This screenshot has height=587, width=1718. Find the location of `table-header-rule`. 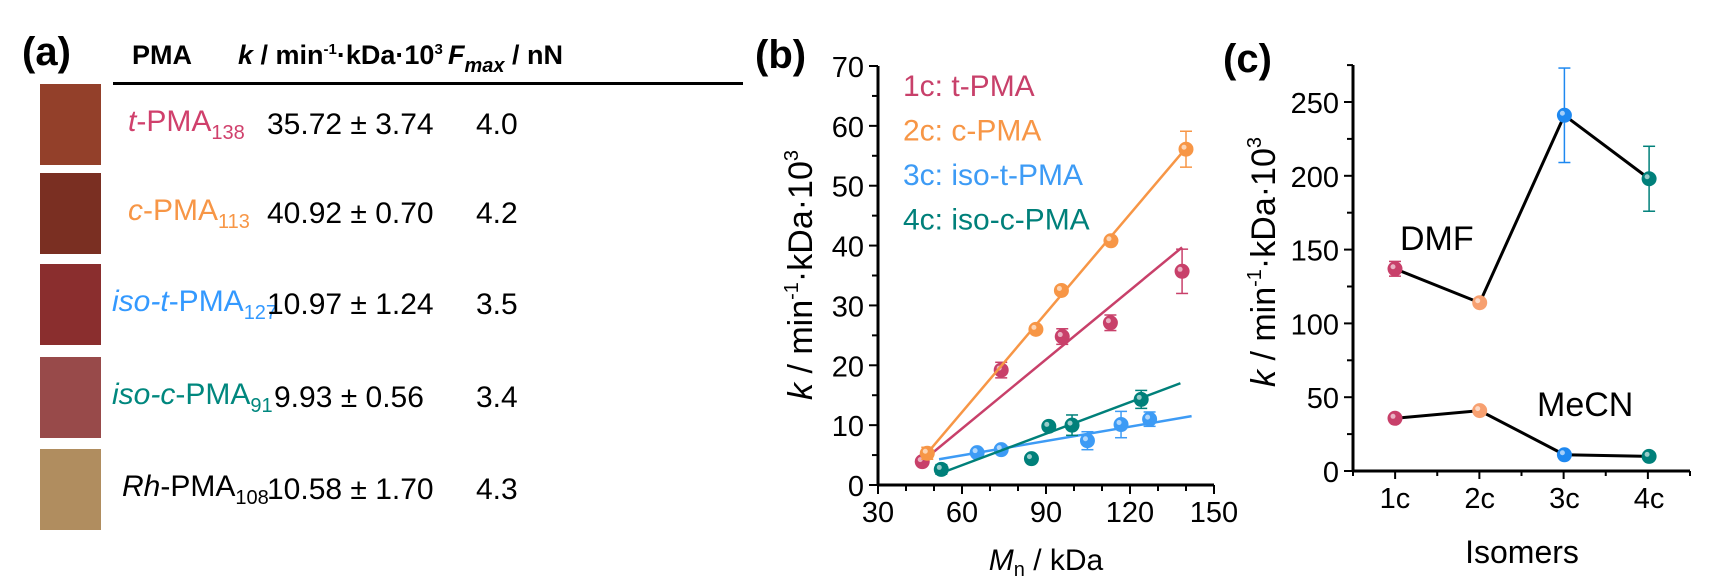

table-header-rule is located at coordinates (428, 83).